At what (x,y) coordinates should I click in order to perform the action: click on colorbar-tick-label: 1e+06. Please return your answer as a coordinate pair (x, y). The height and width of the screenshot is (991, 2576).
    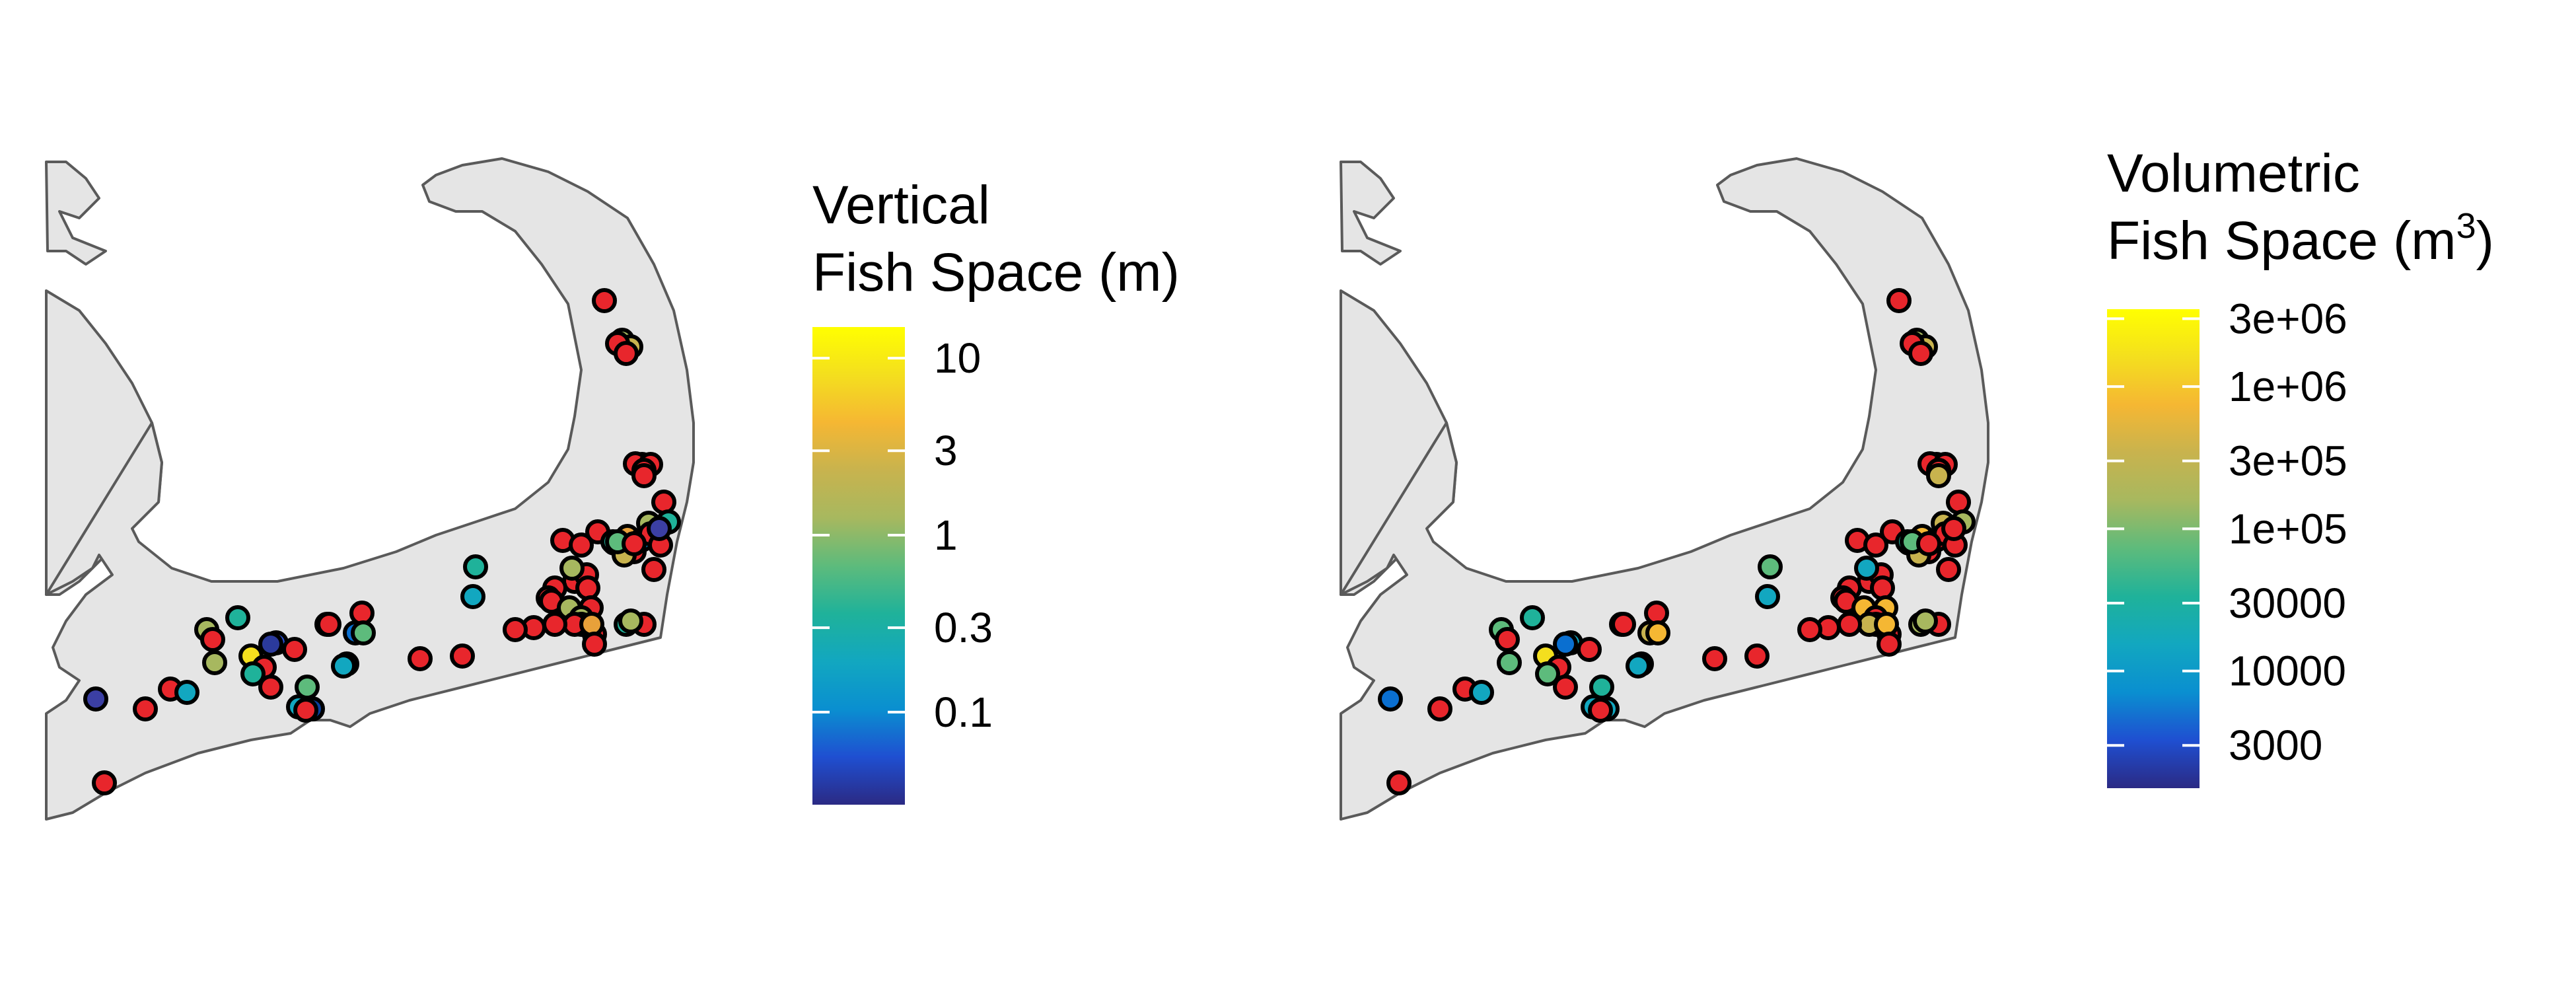
    Looking at the image, I should click on (2288, 386).